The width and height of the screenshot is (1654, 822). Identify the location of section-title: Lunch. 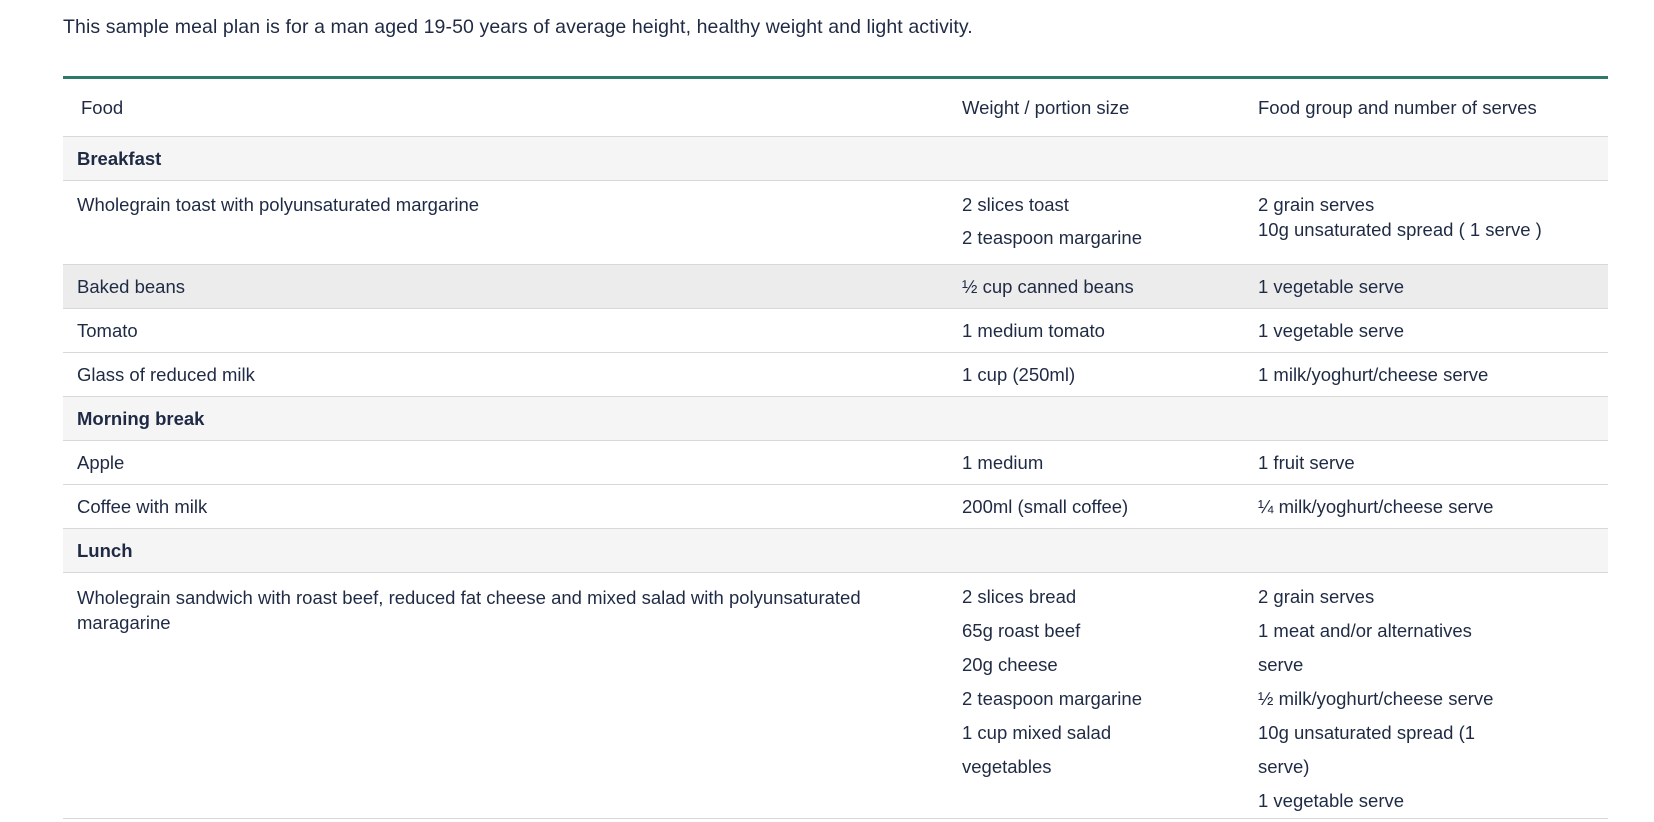
(835, 550).